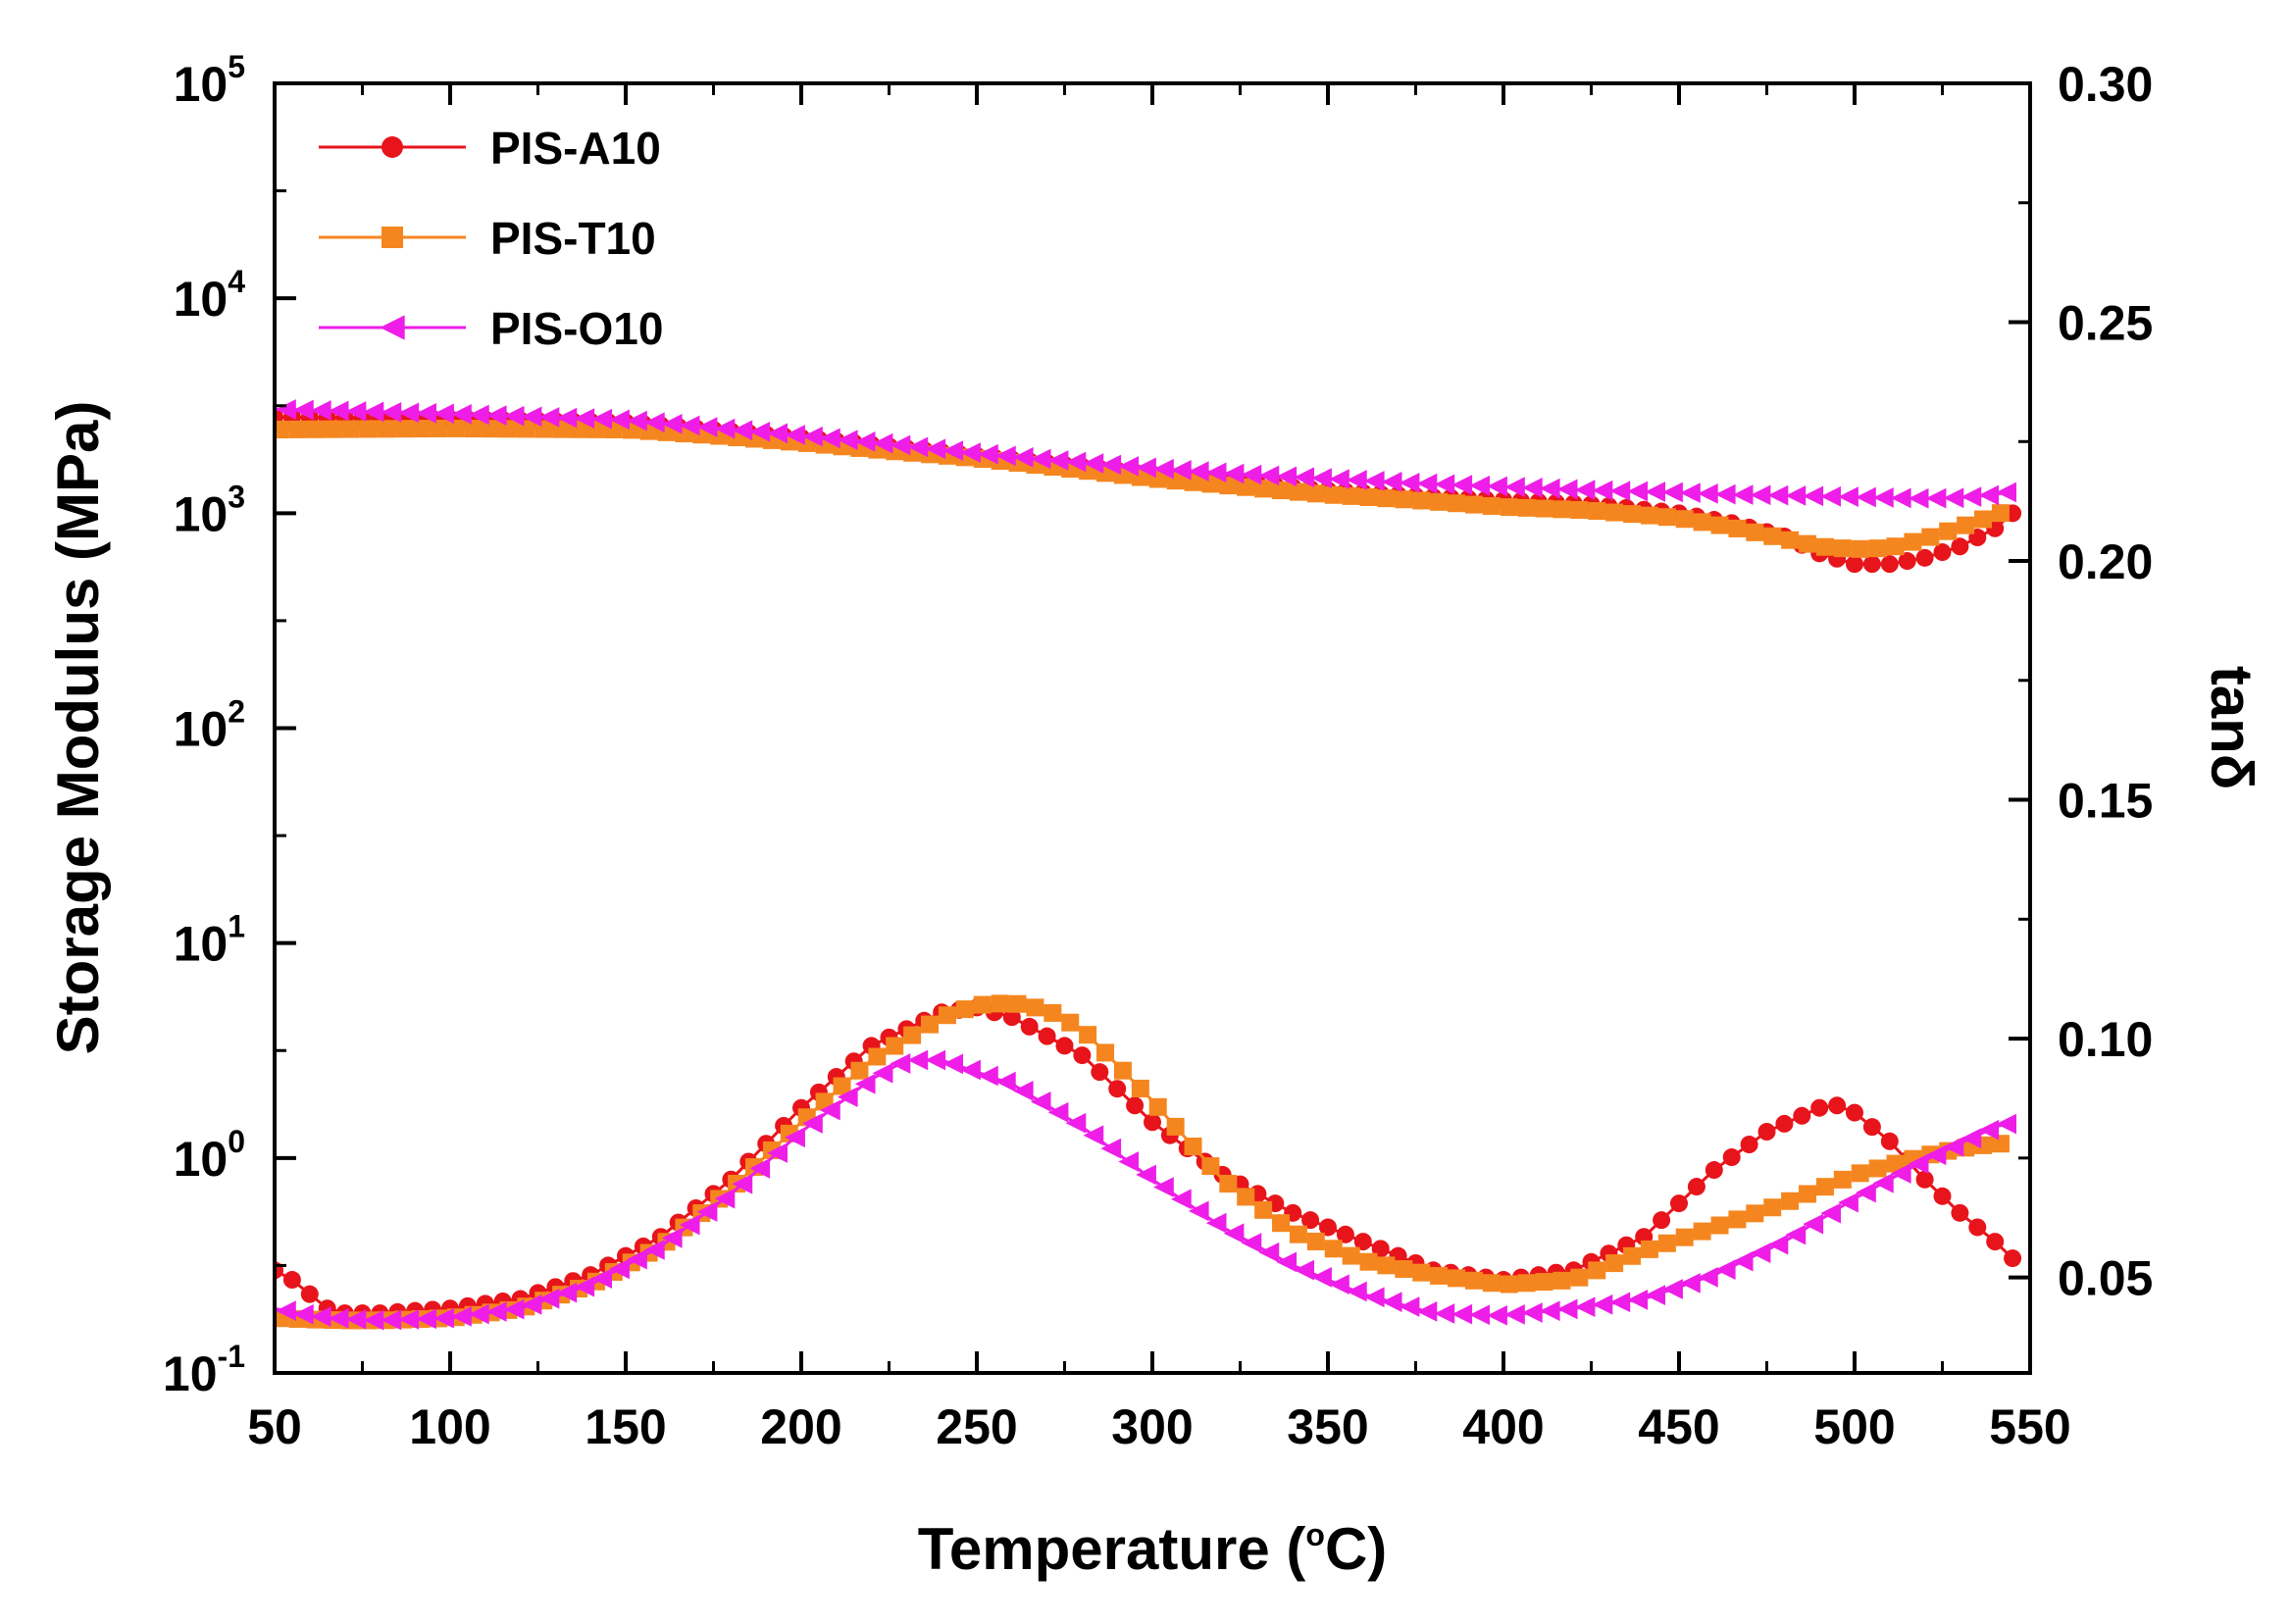 This screenshot has width=2291, height=1624. Describe the element at coordinates (490, 148) in the screenshot. I see `legend-item-pis-a10: PIS-A10` at that location.